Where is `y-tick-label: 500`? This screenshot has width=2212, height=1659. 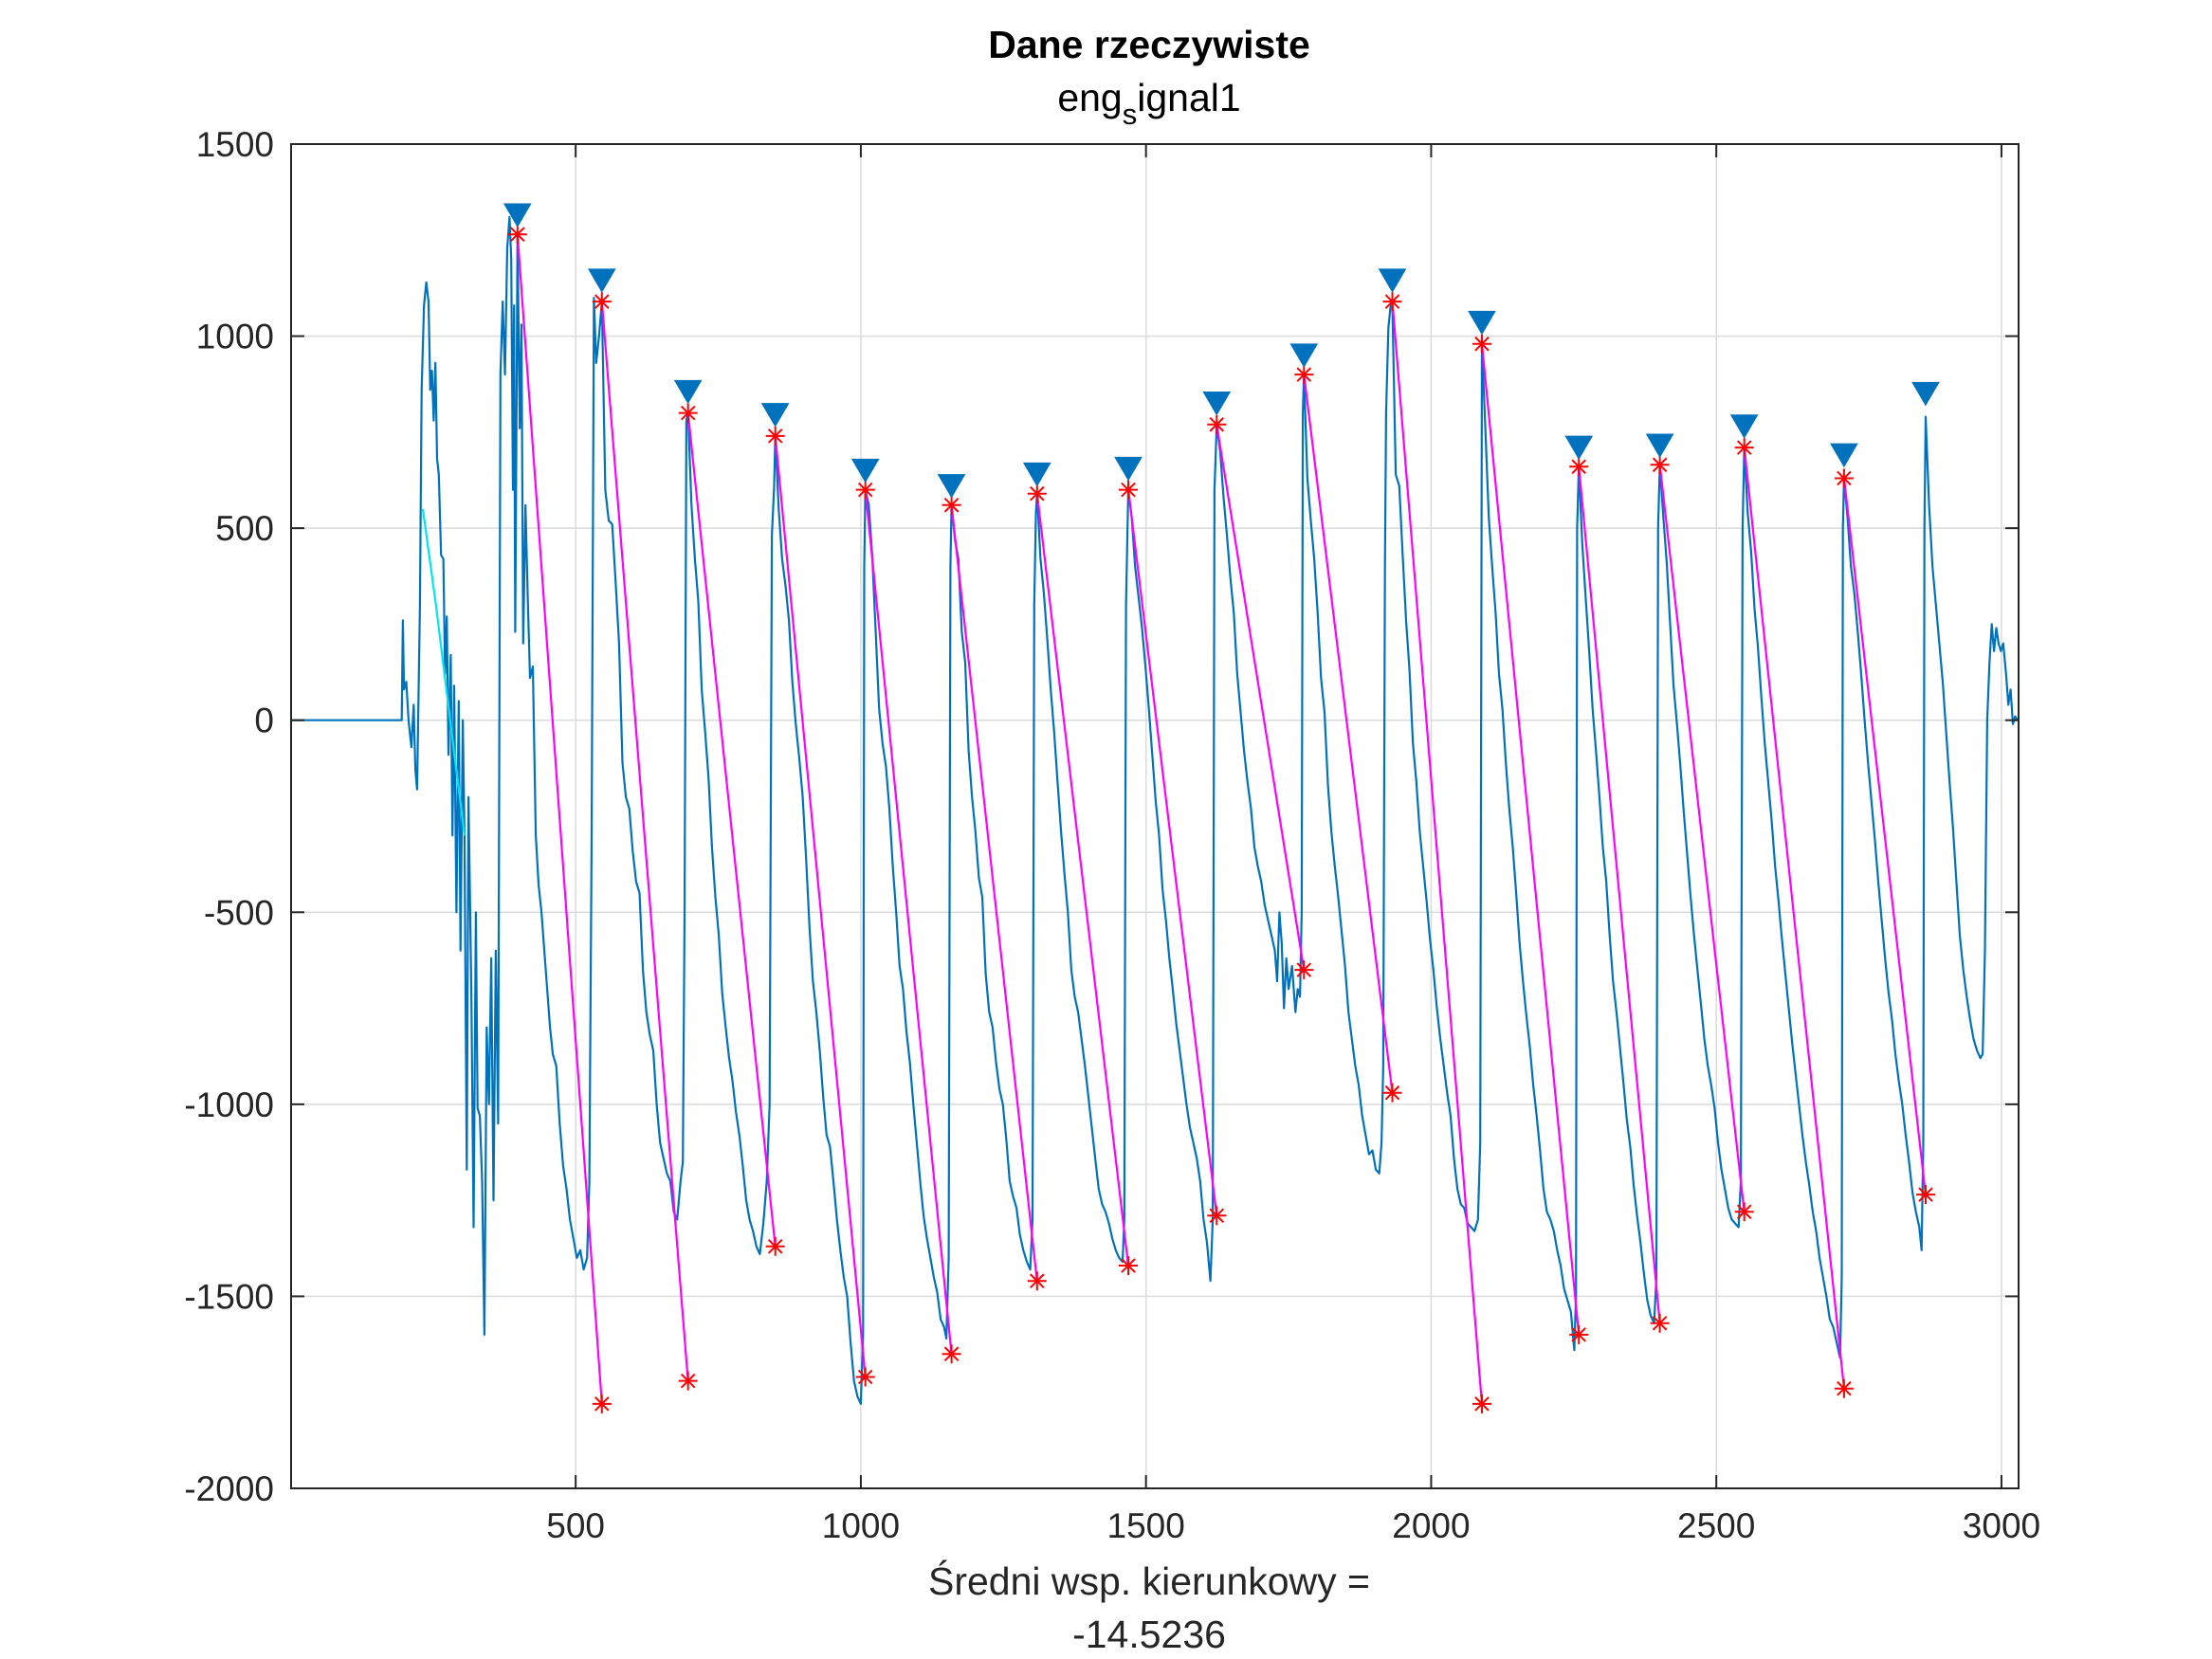 y-tick-label: 500 is located at coordinates (244, 528).